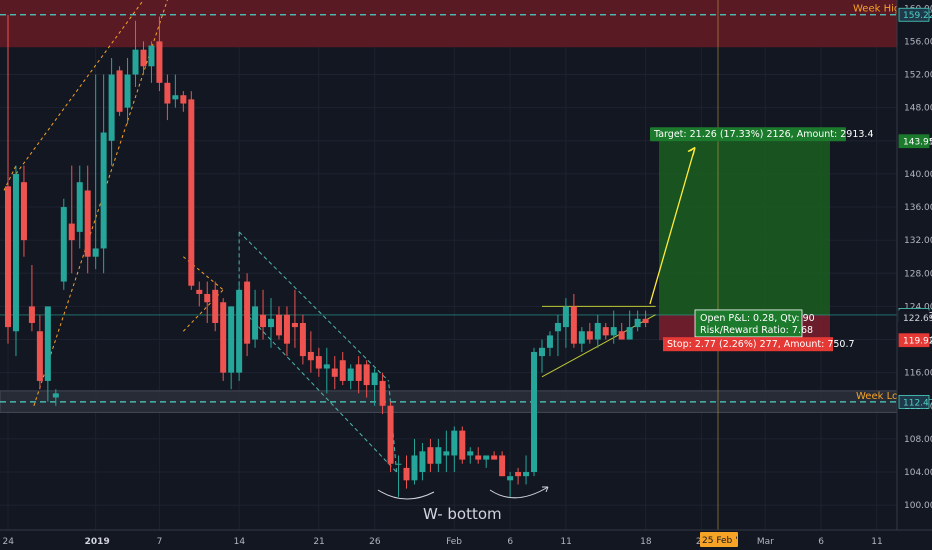  Describe the element at coordinates (725, 541) in the screenshot. I see `date-cursor-label: 25 Feb '19` at that location.